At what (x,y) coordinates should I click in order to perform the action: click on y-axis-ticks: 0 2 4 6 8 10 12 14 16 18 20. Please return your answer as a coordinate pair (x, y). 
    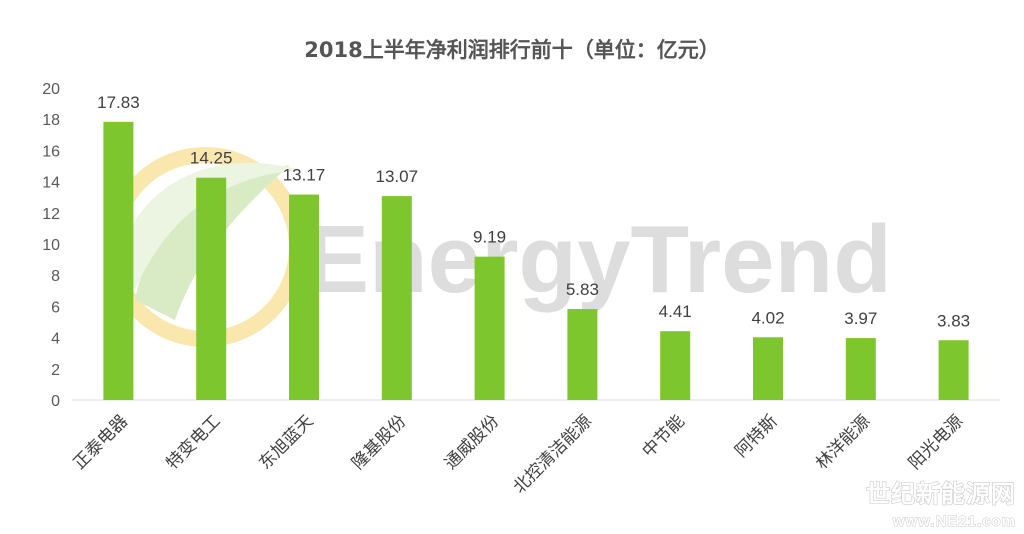
    Looking at the image, I should click on (51, 245).